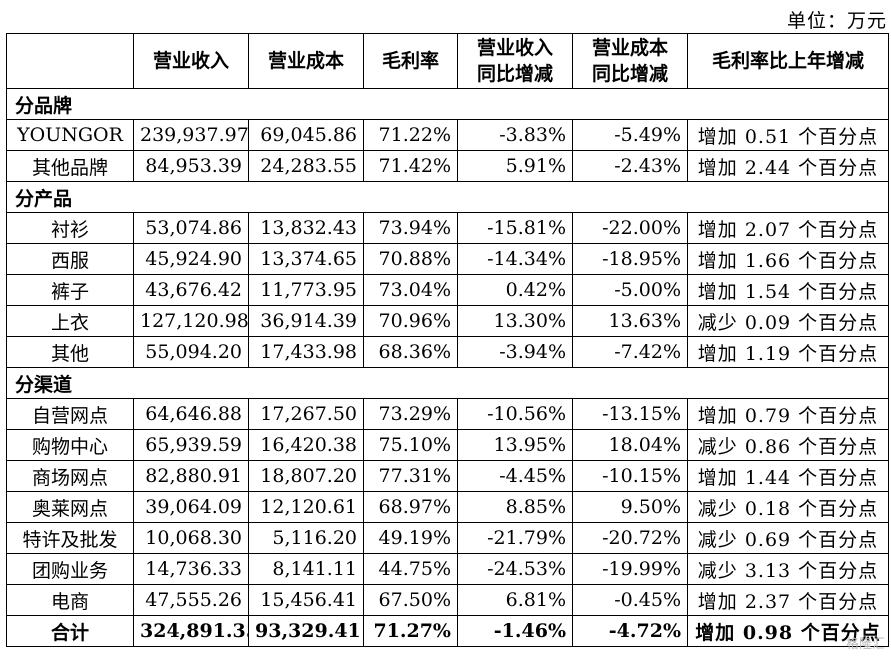 The image size is (891, 658). I want to click on table-cell: 增加 0.51 个百分点, so click(788, 135).